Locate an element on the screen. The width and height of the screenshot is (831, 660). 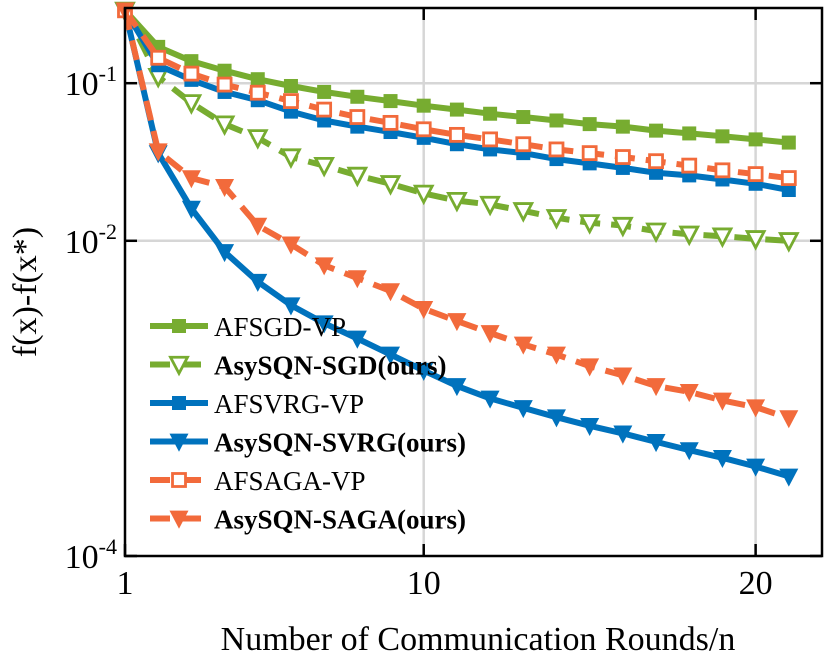
x-axis-title: Number of Communication Rounds/n is located at coordinates (478, 639).